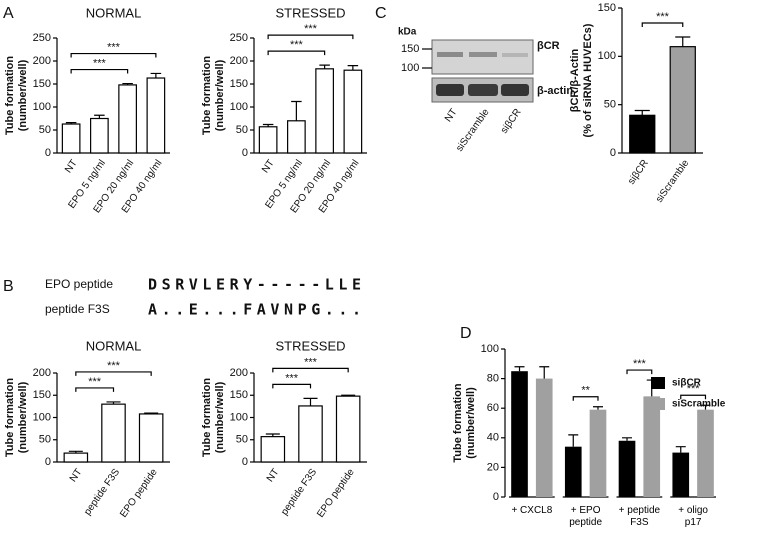 The width and height of the screenshot is (757, 548). I want to click on residue: N, so click(288, 310).